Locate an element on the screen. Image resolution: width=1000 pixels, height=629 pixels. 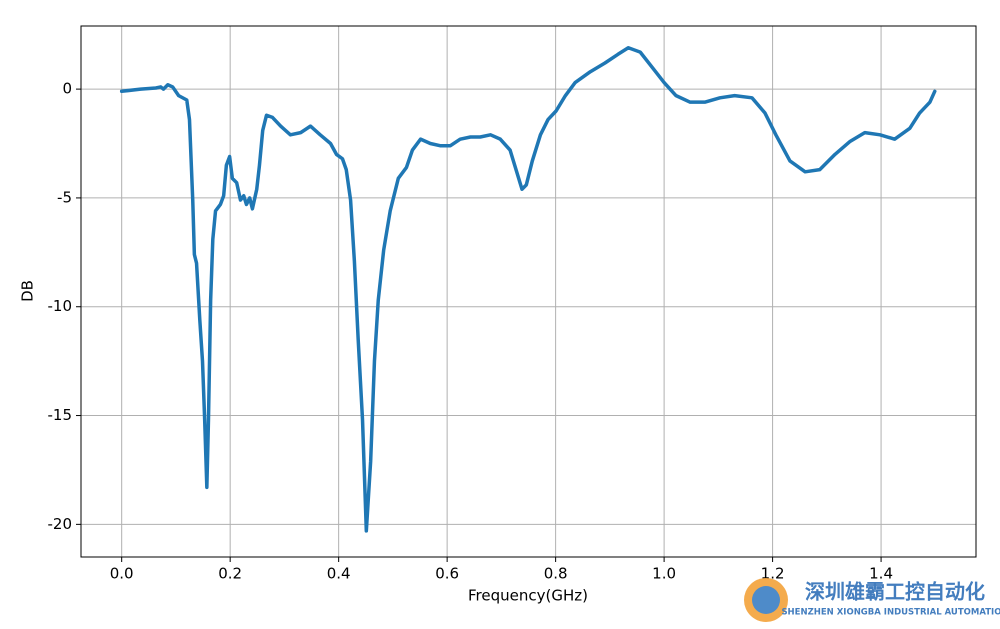
y-tick-label: -5 is located at coordinates (64, 197).